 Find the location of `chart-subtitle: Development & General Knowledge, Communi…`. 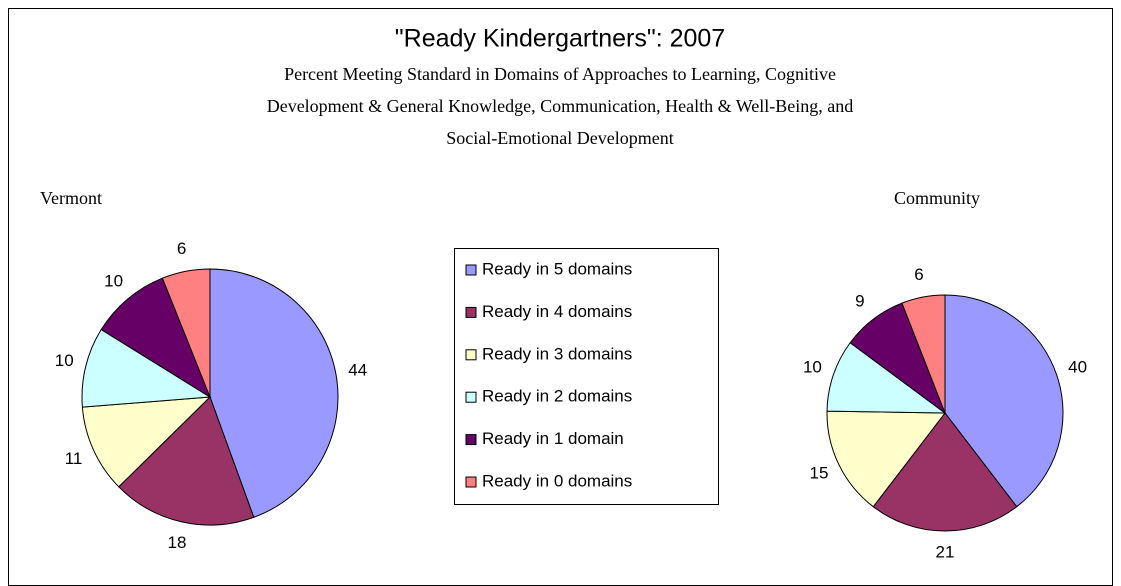

chart-subtitle: Development & General Knowledge, Communi… is located at coordinates (560, 106).